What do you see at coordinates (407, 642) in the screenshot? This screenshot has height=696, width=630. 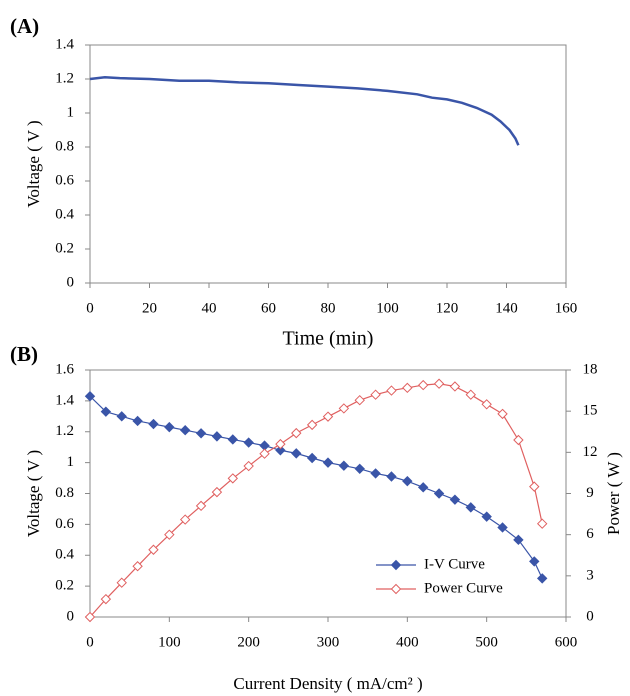 I see `x-tick-label: 400` at bounding box center [407, 642].